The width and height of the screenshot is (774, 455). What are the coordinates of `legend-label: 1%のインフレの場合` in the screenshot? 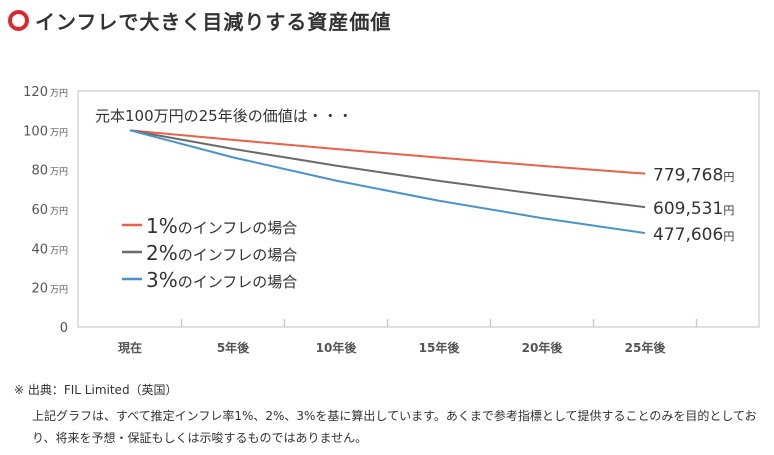 It's located at (221, 226).